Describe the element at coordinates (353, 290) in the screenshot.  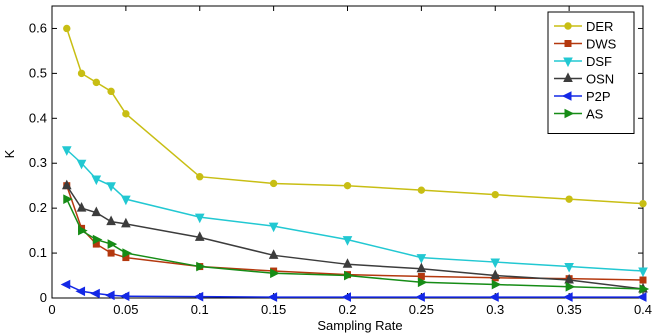
I see `series-p2p` at that location.